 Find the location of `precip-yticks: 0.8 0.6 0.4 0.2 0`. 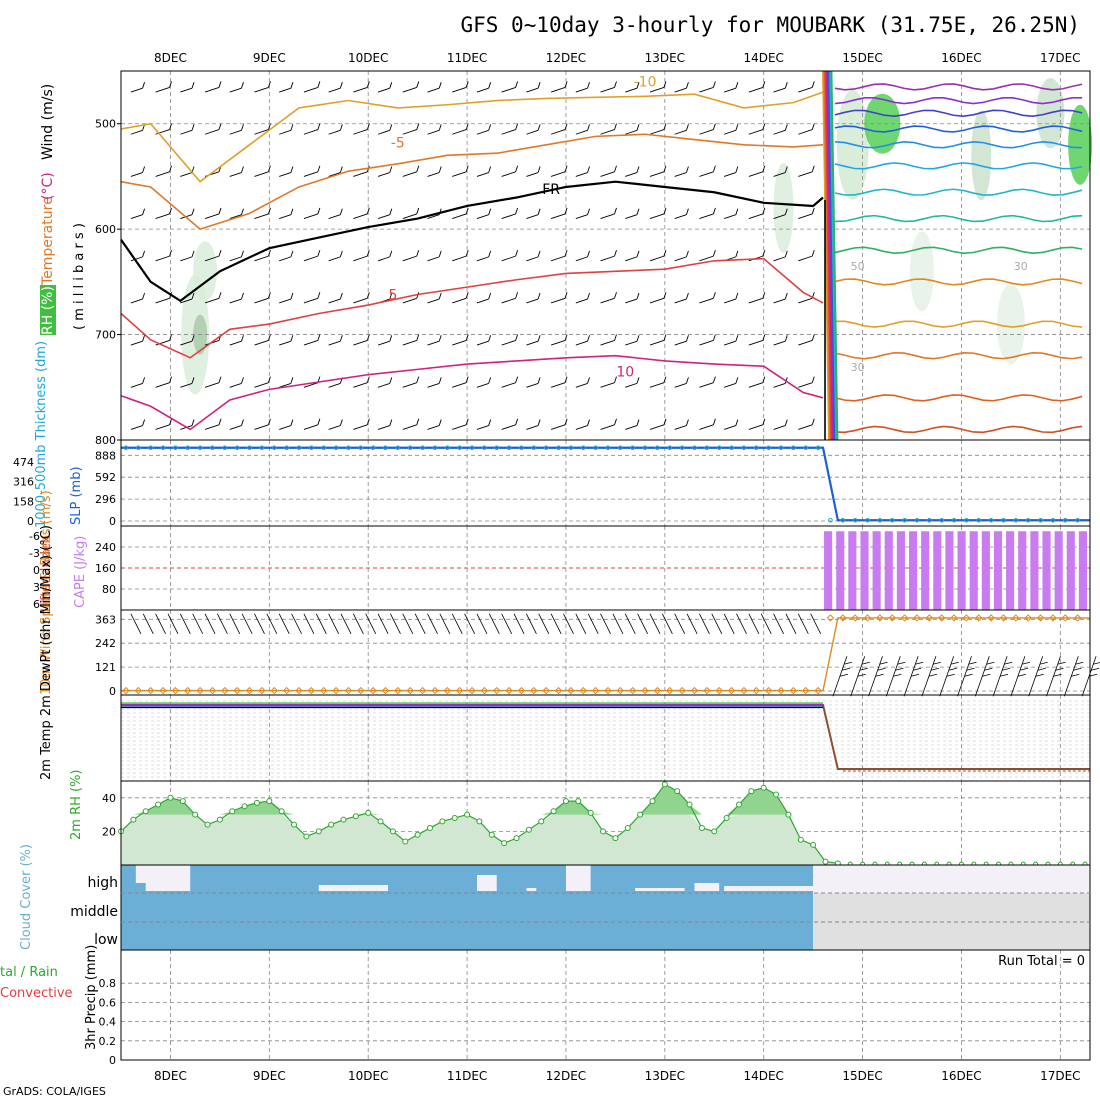

precip-yticks: 0.8 0.6 0.4 0.2 0 is located at coordinates (108, 1022).